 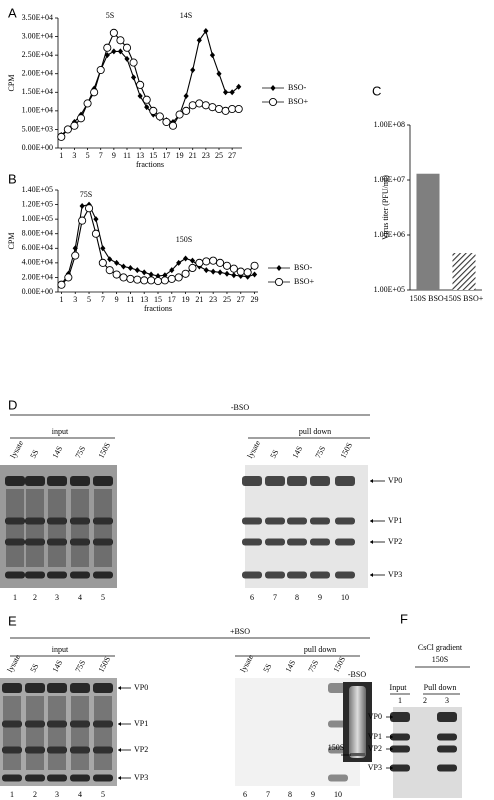 What do you see at coordinates (180, 155) in the screenshot?
I see `x-tick-label: 19` at bounding box center [180, 155].